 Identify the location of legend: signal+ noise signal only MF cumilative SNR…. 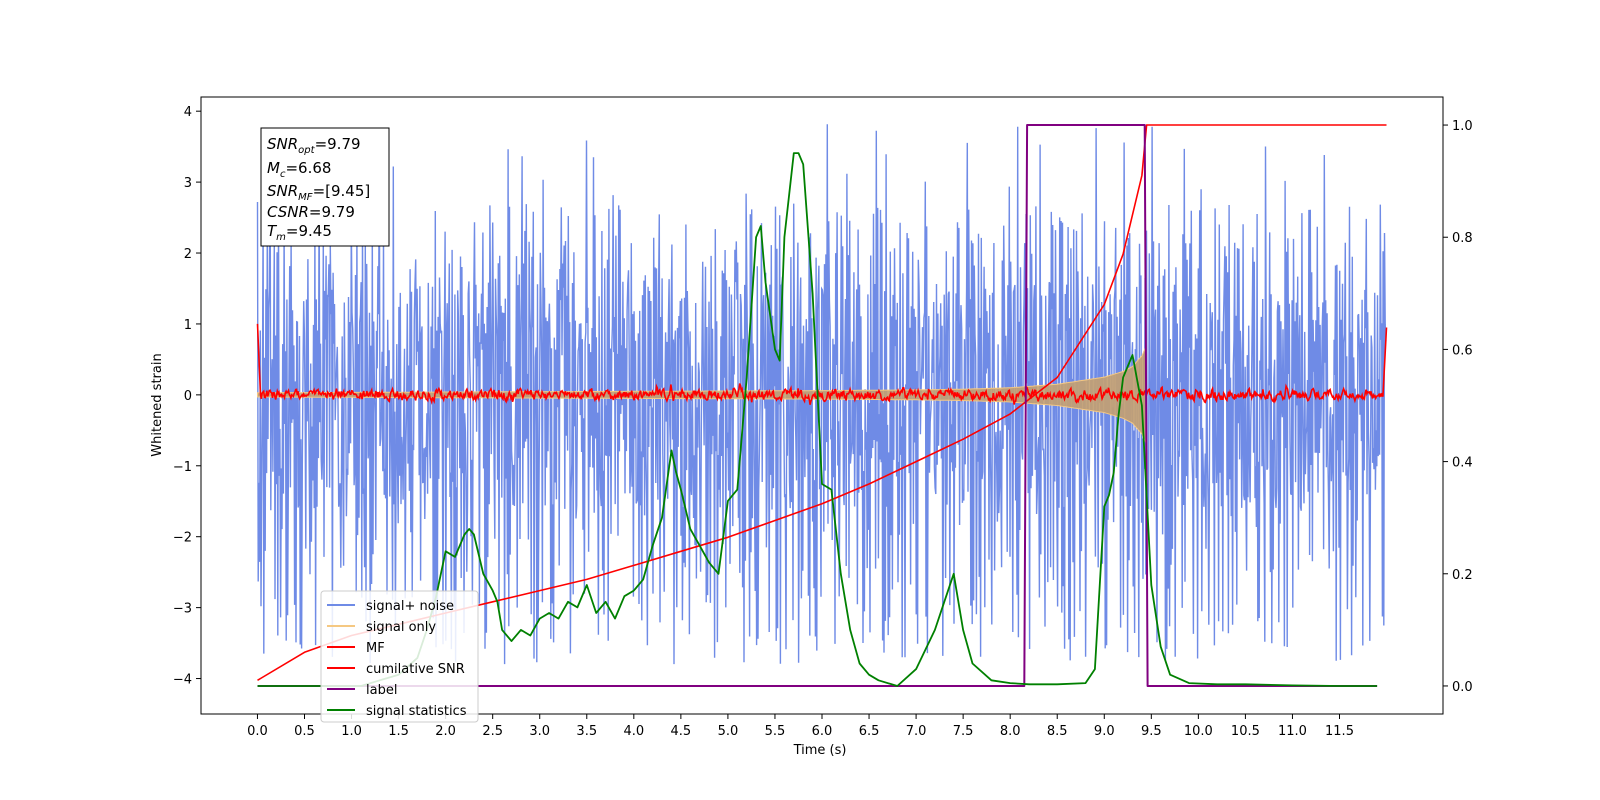
(399, 656).